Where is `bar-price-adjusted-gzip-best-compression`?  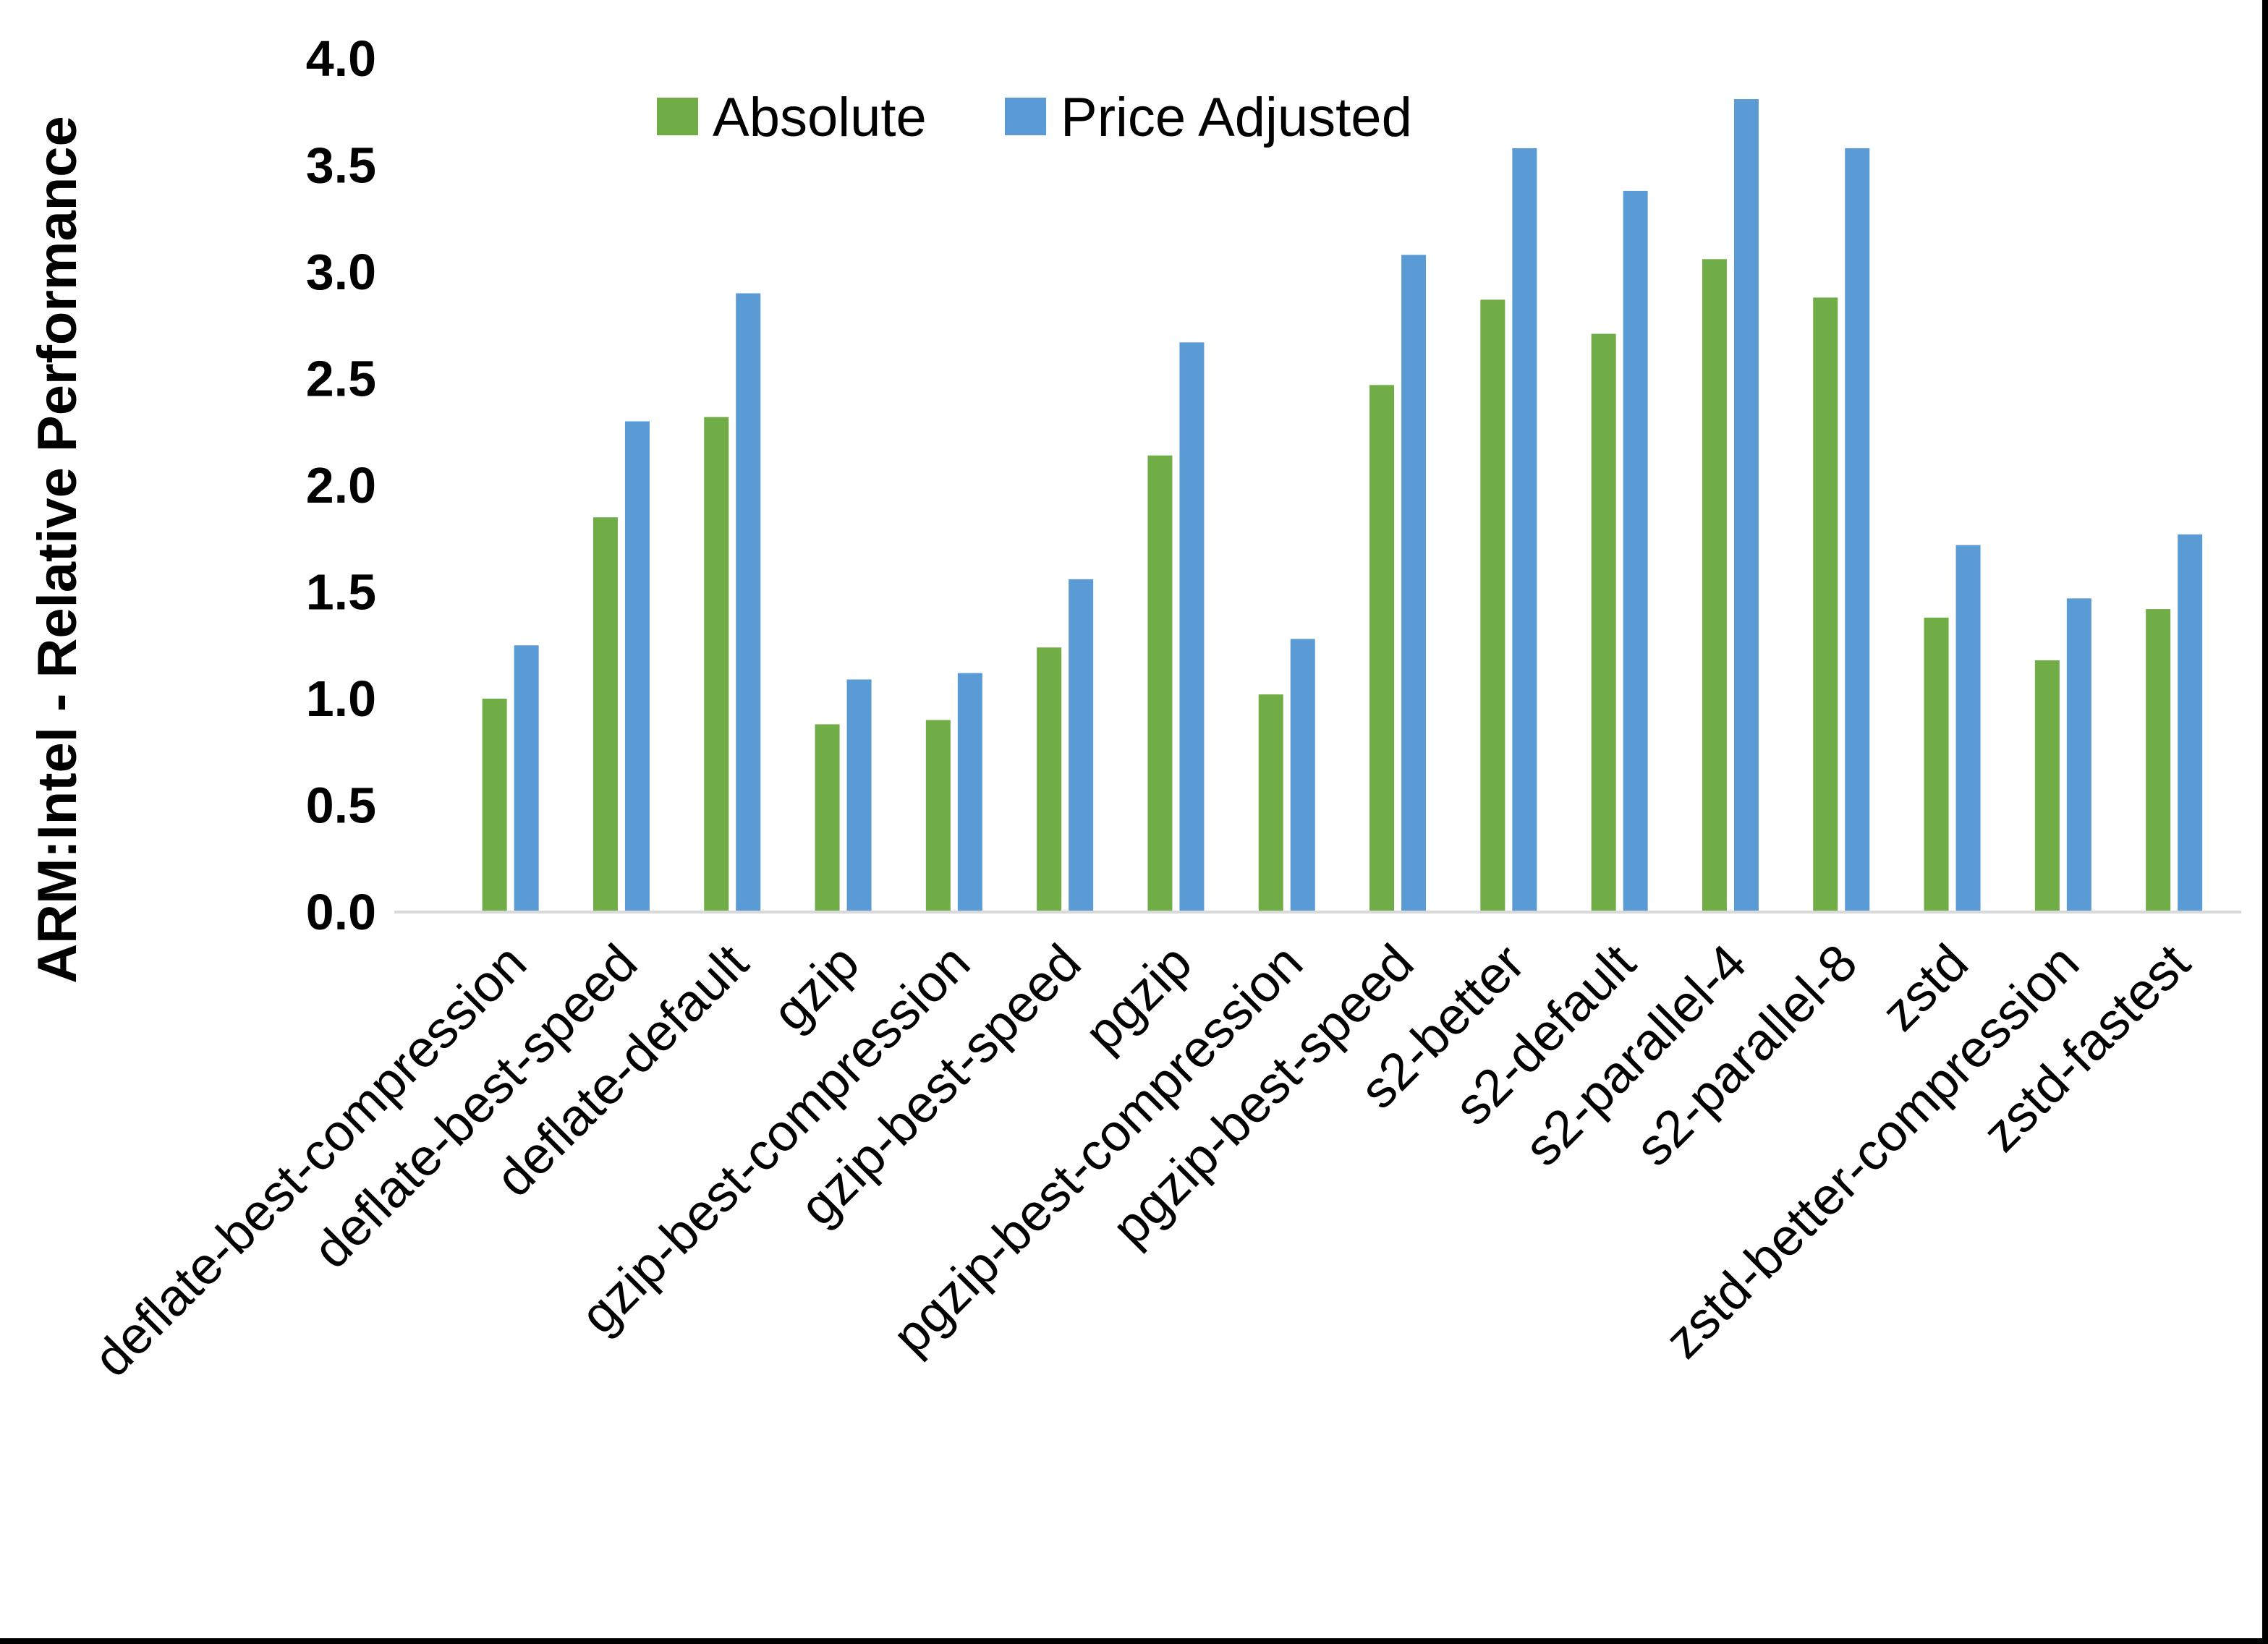 bar-price-adjusted-gzip-best-compression is located at coordinates (970, 792).